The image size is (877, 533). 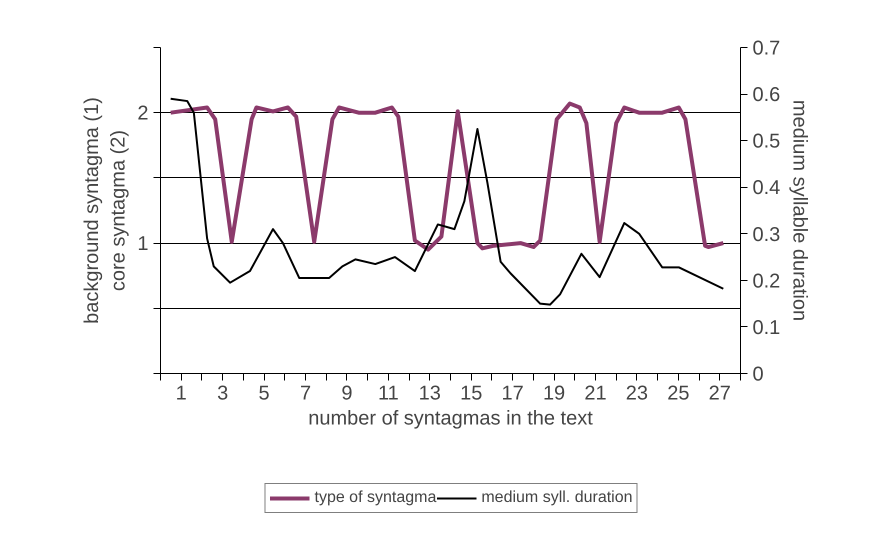 What do you see at coordinates (306, 393) in the screenshot?
I see `x-tick-label: 7` at bounding box center [306, 393].